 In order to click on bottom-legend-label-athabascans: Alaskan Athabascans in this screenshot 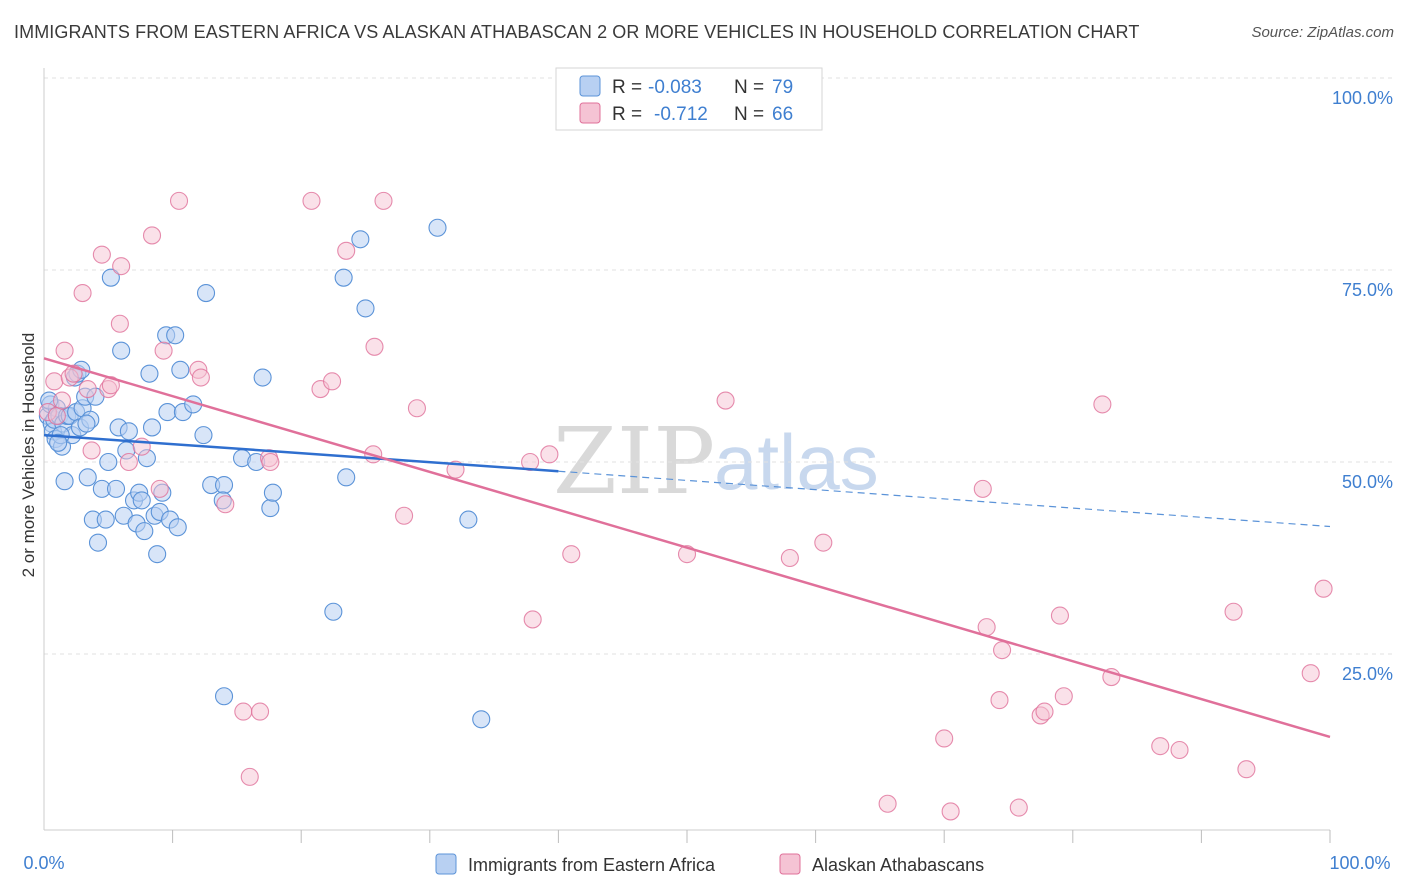, I will do `click(898, 865)`.